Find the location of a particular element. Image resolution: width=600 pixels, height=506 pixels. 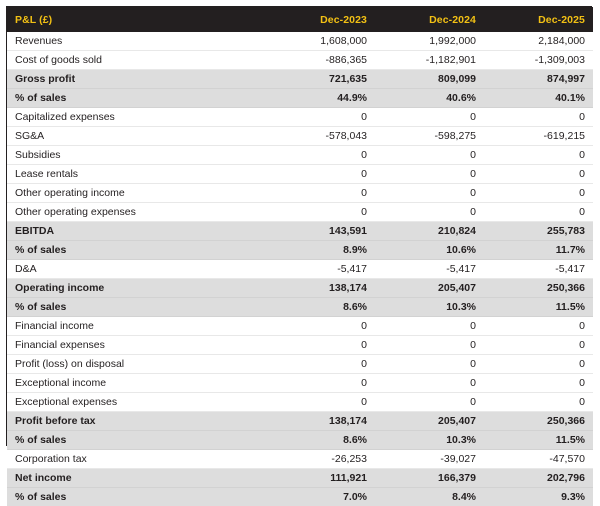

row-value: 40.1% is located at coordinates (538, 98).